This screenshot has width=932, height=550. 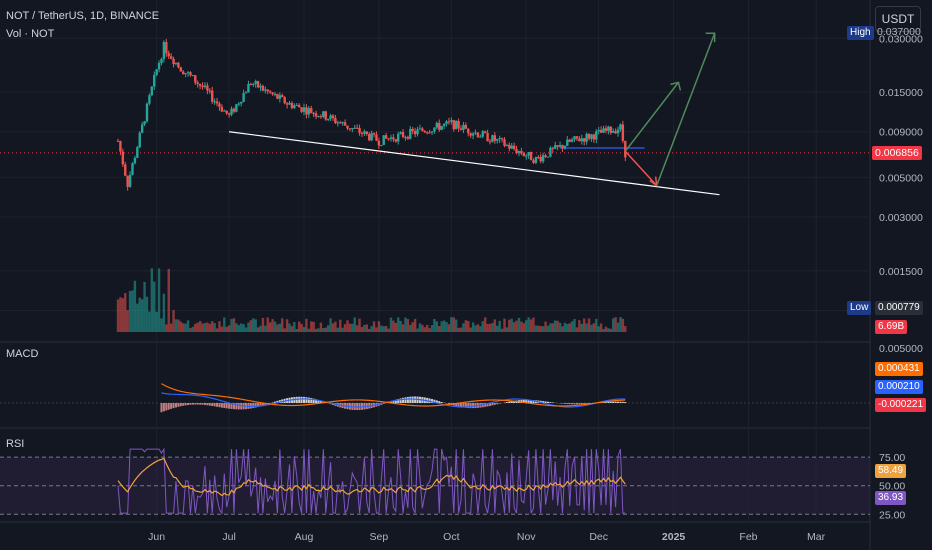 I want to click on currency-button: USDT, so click(x=898, y=19).